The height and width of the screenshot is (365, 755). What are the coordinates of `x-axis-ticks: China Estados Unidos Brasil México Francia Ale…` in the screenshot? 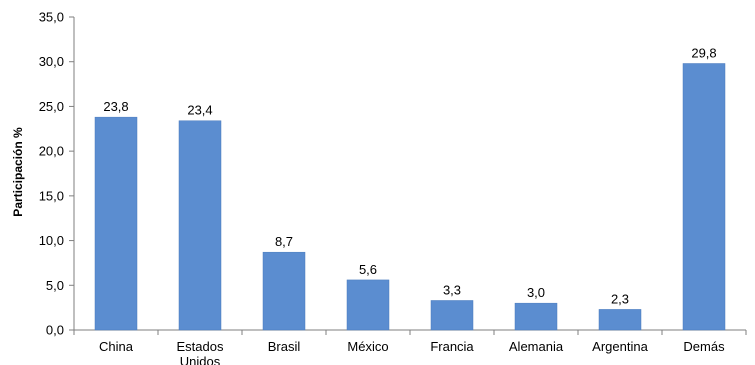 It's located at (410, 347).